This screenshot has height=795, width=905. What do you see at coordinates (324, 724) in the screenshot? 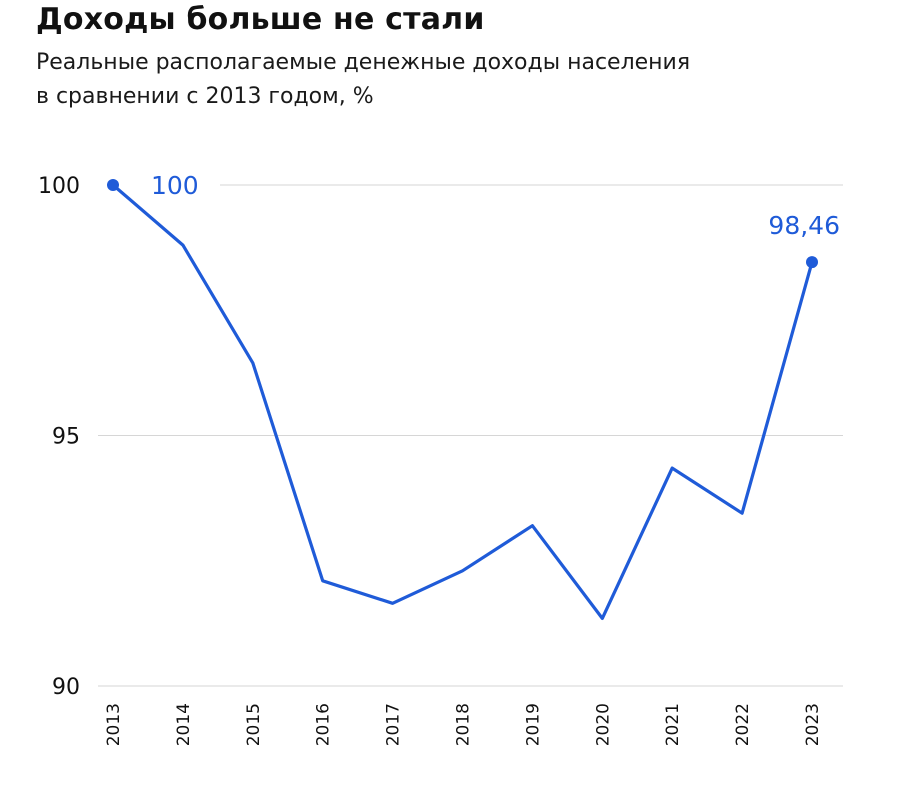
I see `x-tick-label-2016: 2016` at bounding box center [324, 724].